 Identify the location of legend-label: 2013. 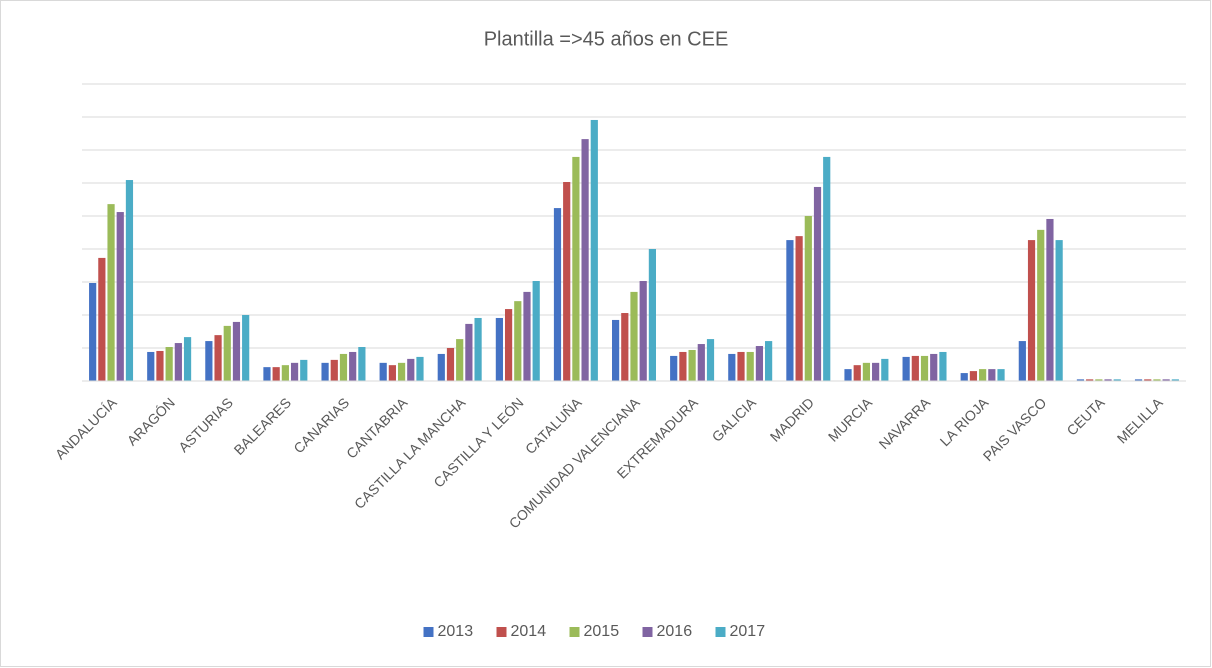
(456, 631).